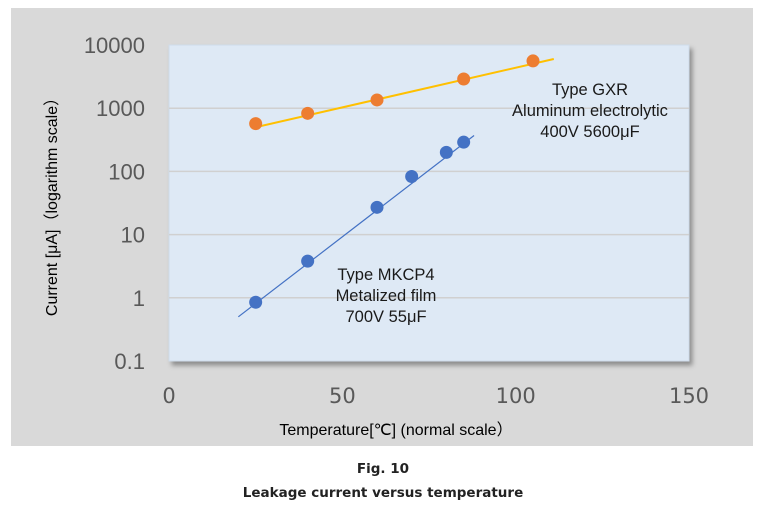  What do you see at coordinates (385, 275) in the screenshot?
I see `annotation-line: Type MKCP4` at bounding box center [385, 275].